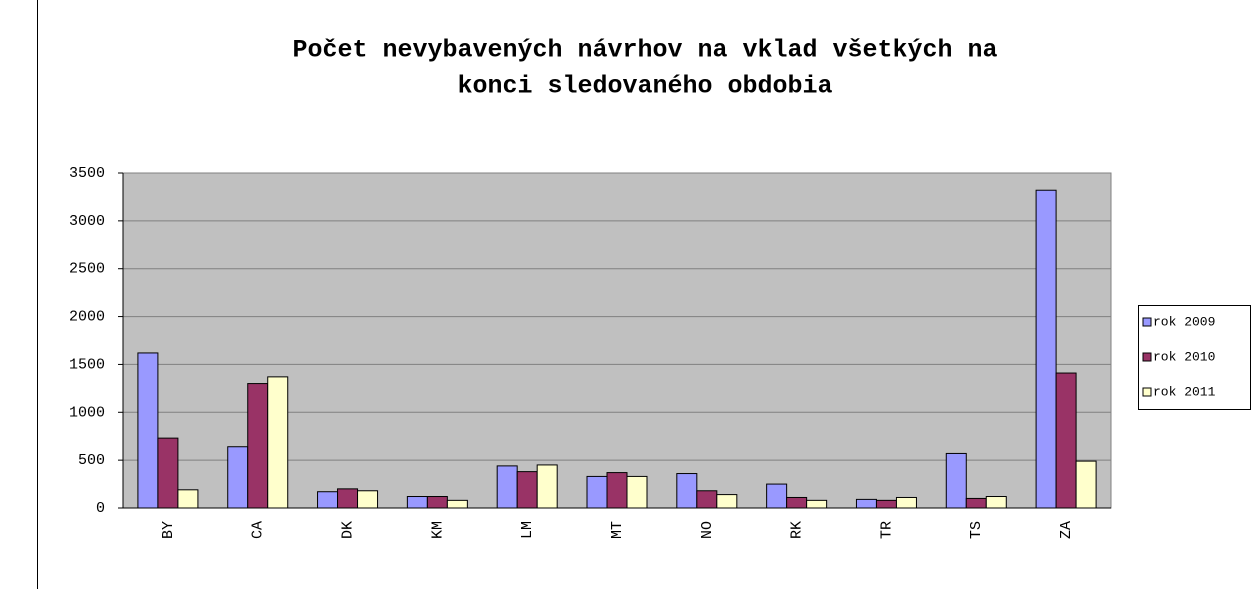 This screenshot has height=589, width=1255. Describe the element at coordinates (87, 317) in the screenshot. I see `y-tick-label: 2000` at that location.